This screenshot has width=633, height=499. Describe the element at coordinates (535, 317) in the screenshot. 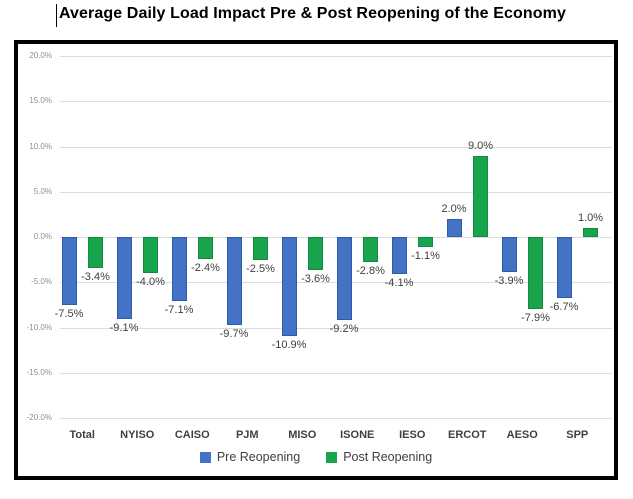

I see `data-label: -7.9%` at that location.